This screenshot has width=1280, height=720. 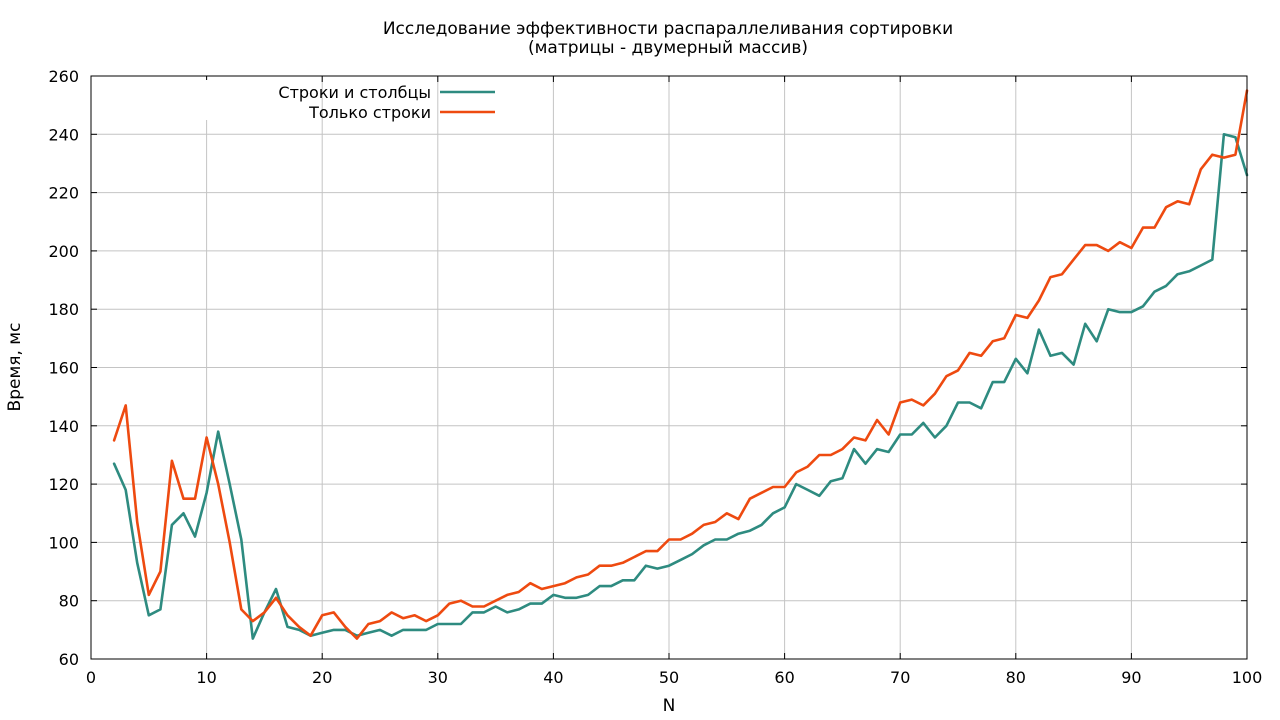 I want to click on x-tick-label: 80, so click(x=1016, y=677).